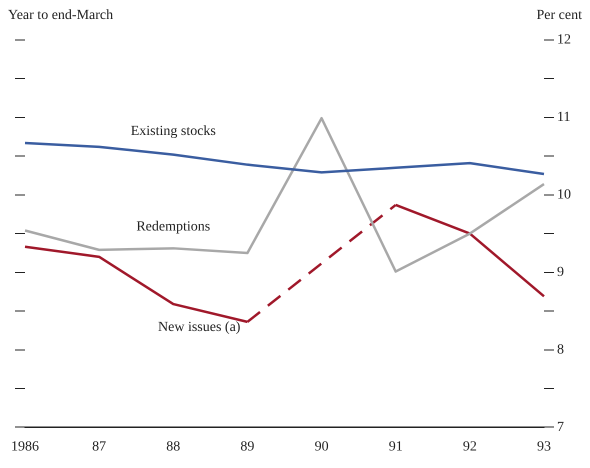 The height and width of the screenshot is (468, 590). I want to click on x-tick-label: 1986, so click(25, 446).